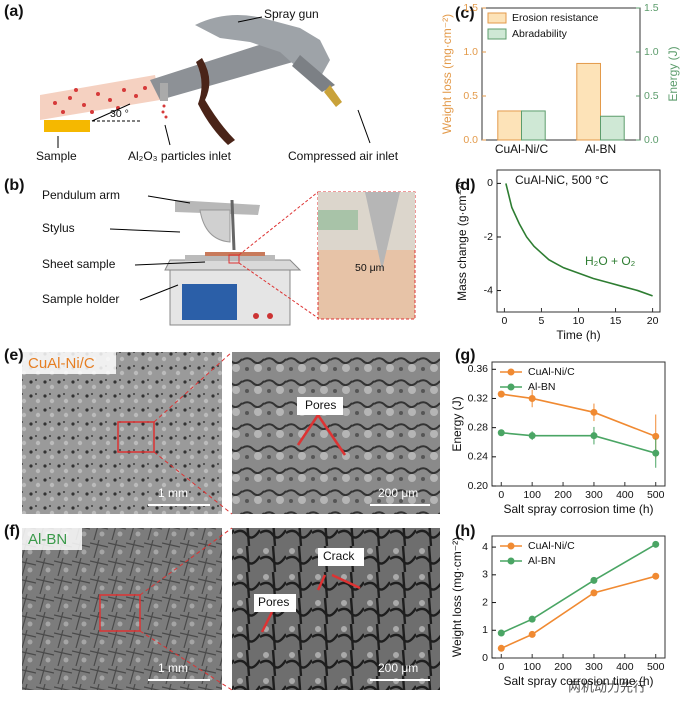  I want to click on x-tick-label: CuAl-Ni/C, so click(522, 149).